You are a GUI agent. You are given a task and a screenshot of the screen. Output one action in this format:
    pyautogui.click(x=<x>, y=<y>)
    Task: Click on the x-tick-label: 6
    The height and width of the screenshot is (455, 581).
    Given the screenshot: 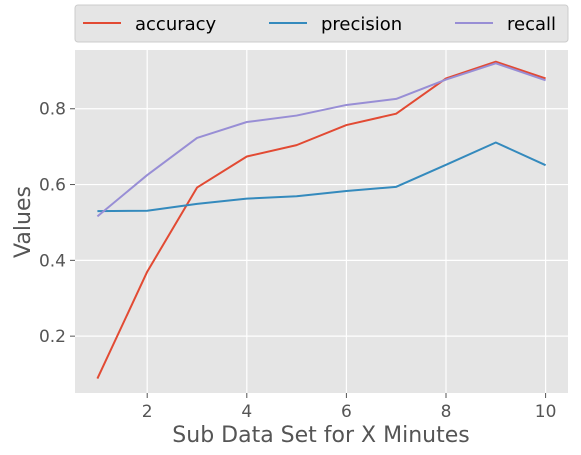 What is the action you would take?
    pyautogui.click(x=346, y=412)
    